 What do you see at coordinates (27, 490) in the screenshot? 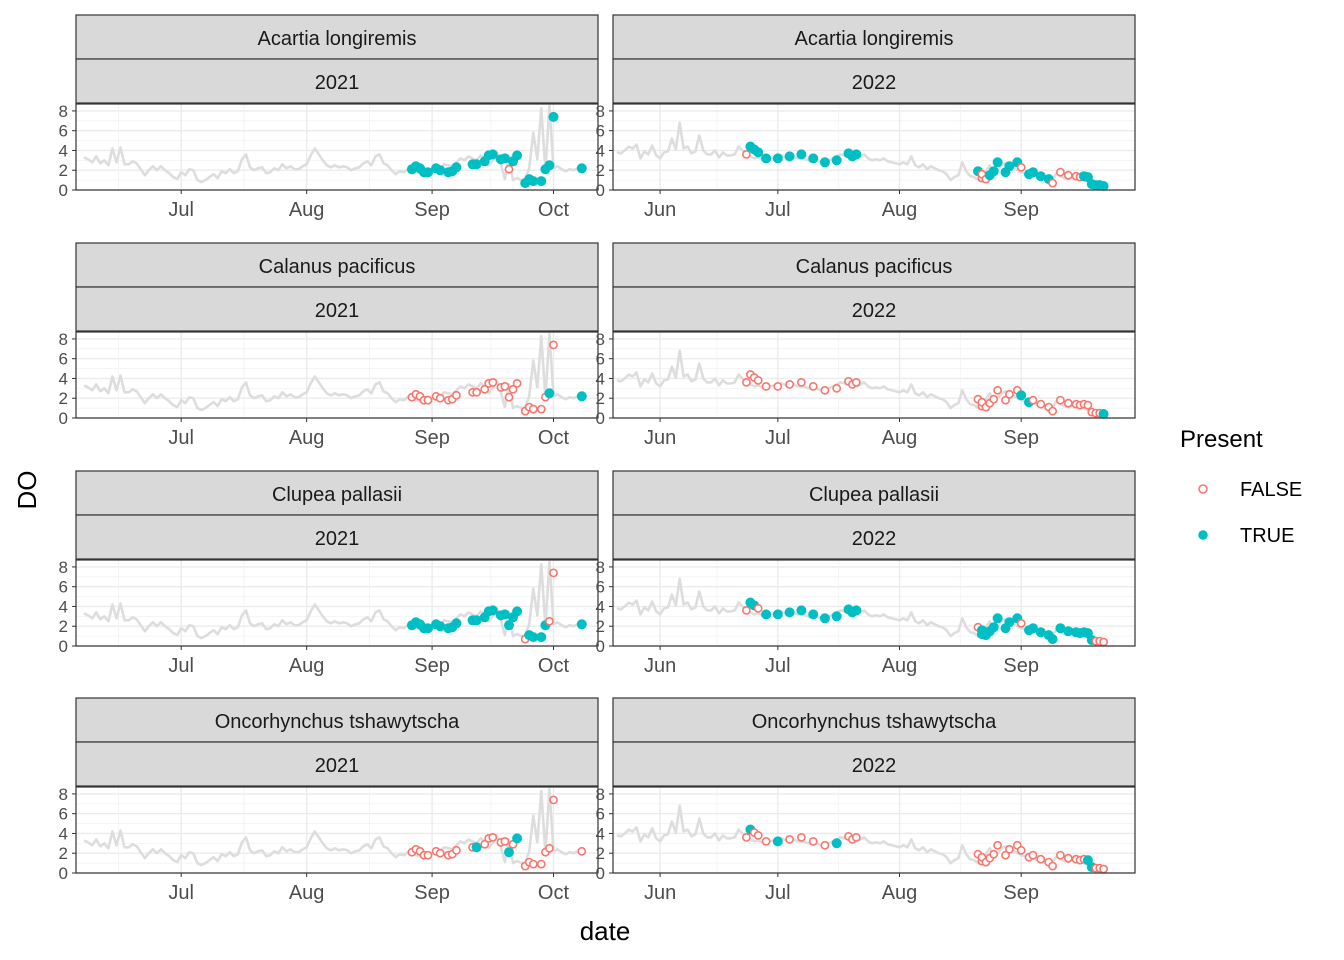
I see `y-axis-title: DO` at bounding box center [27, 490].